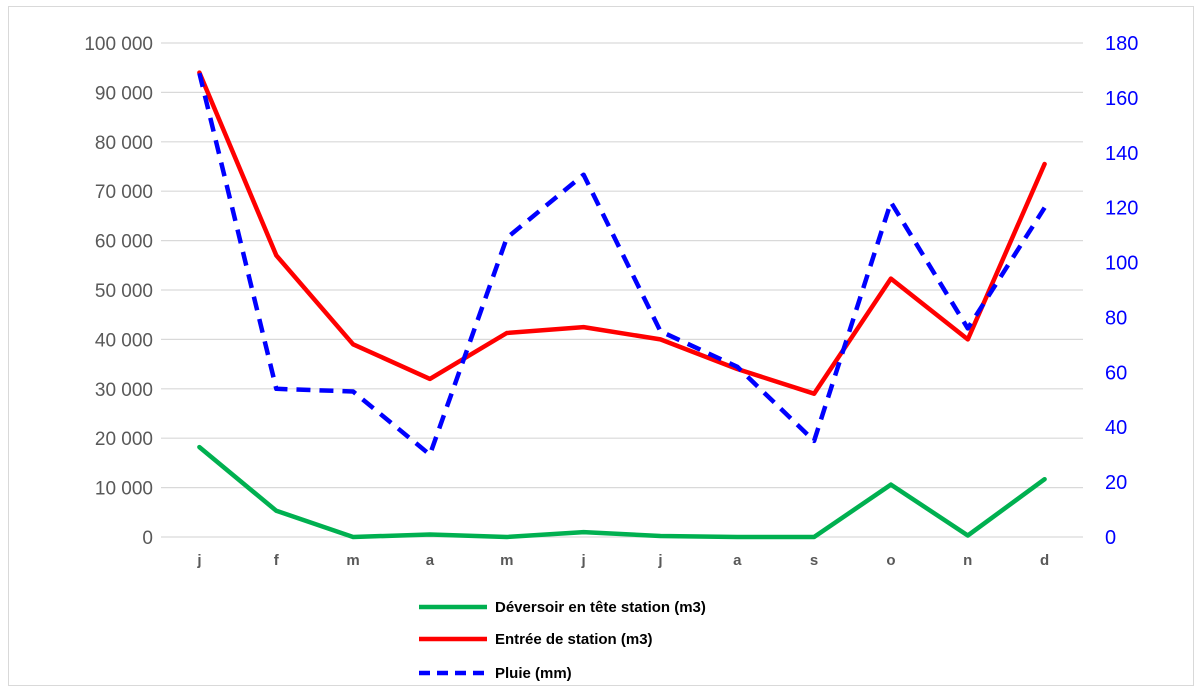 The height and width of the screenshot is (692, 1202). Describe the element at coordinates (1116, 318) in the screenshot. I see `y-right-tick-label: 80` at that location.